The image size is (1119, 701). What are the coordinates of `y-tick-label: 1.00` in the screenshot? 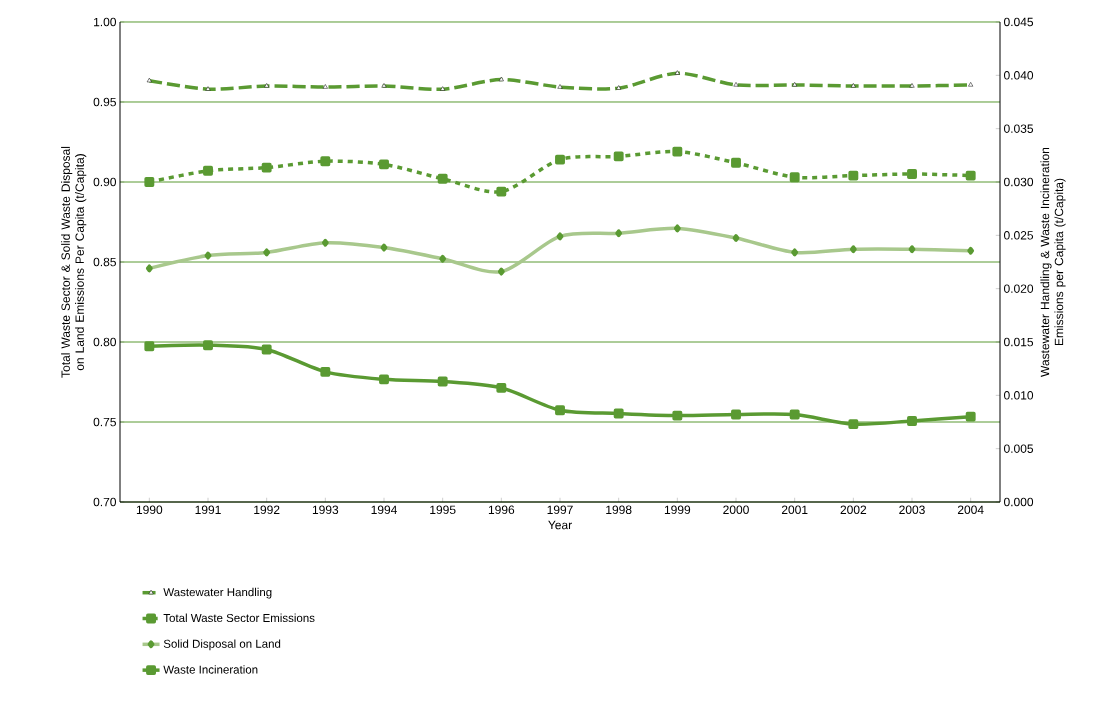 It's located at (105, 22).